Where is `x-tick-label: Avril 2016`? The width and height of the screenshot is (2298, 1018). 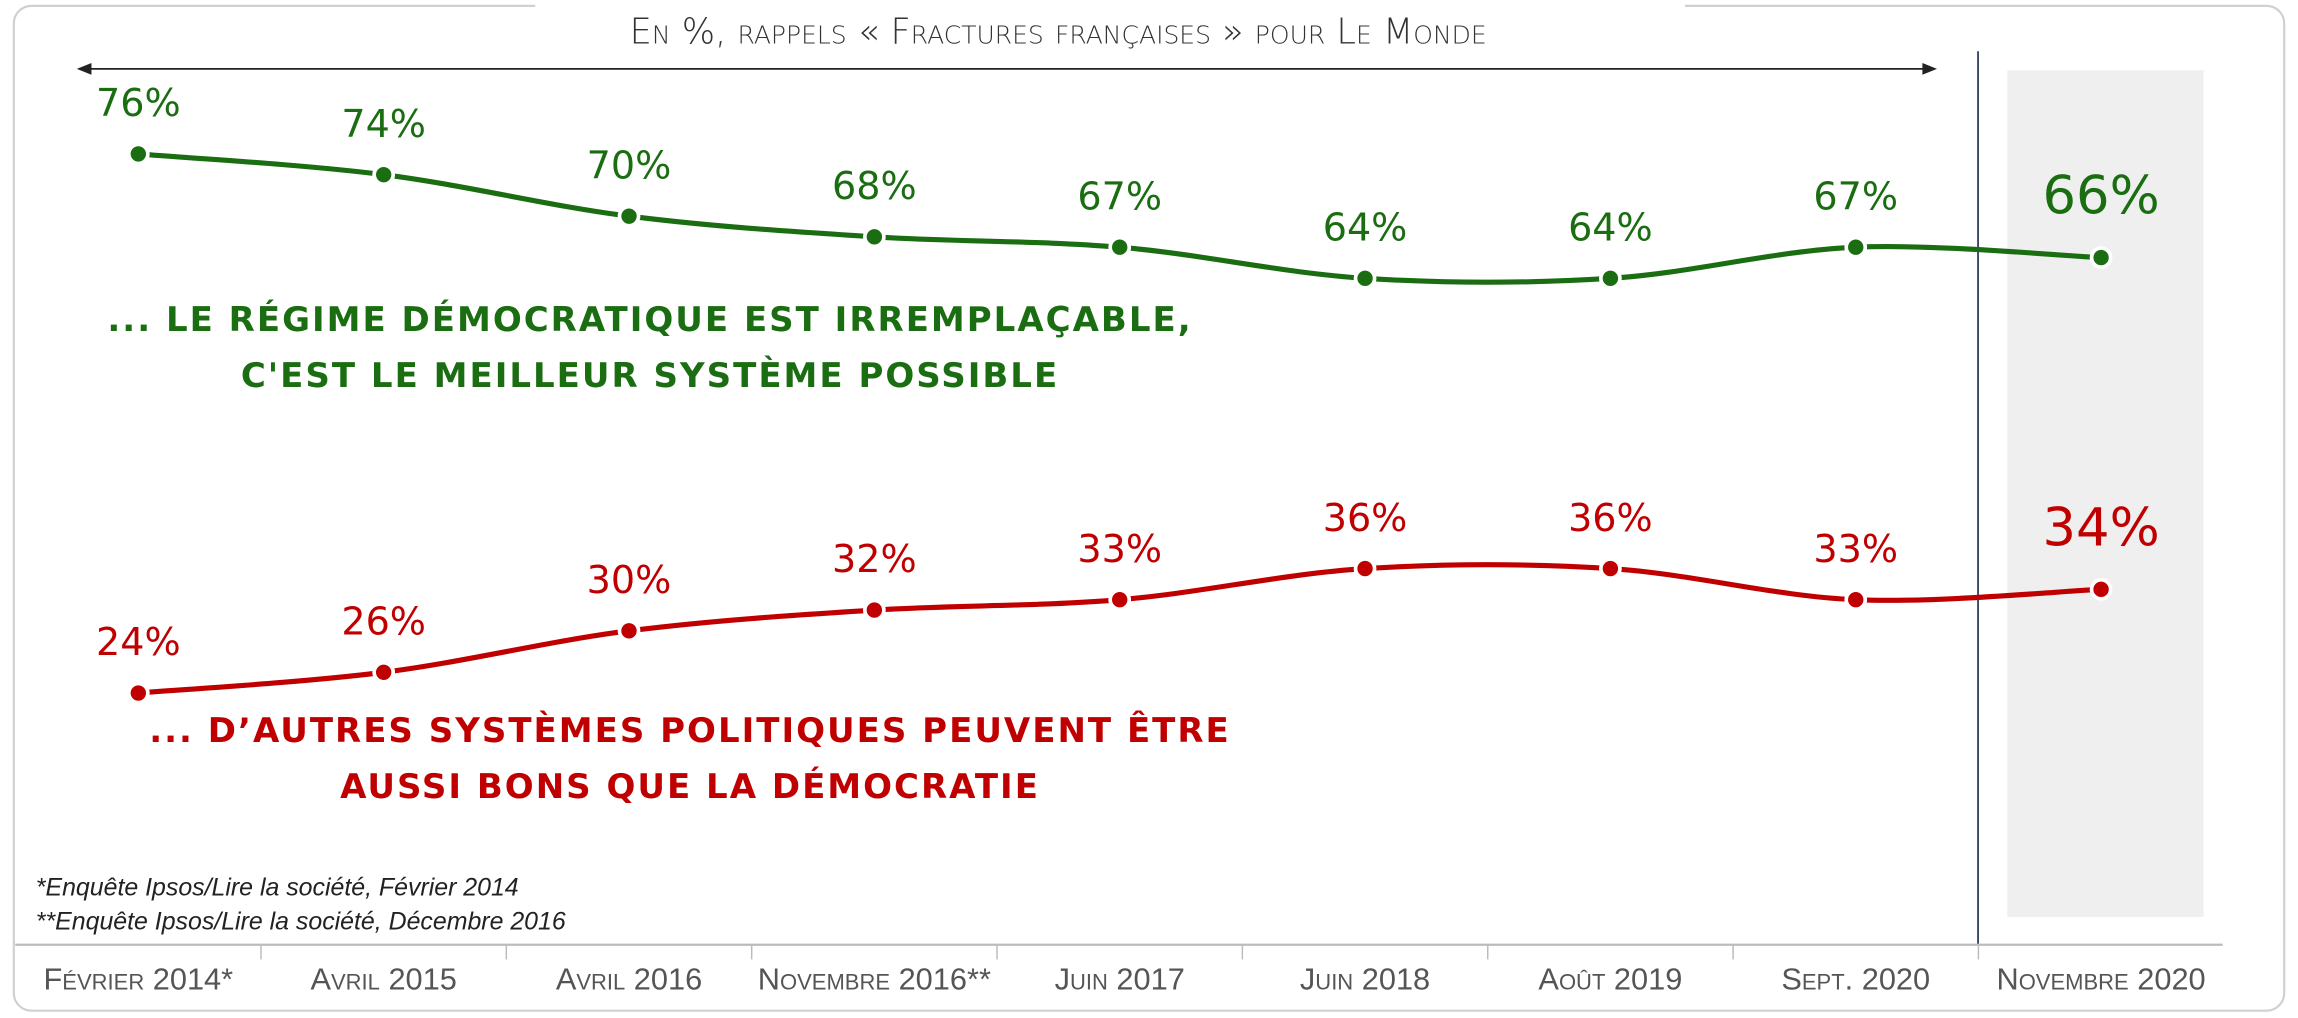
x-tick-label: Avril 2016 is located at coordinates (629, 979).